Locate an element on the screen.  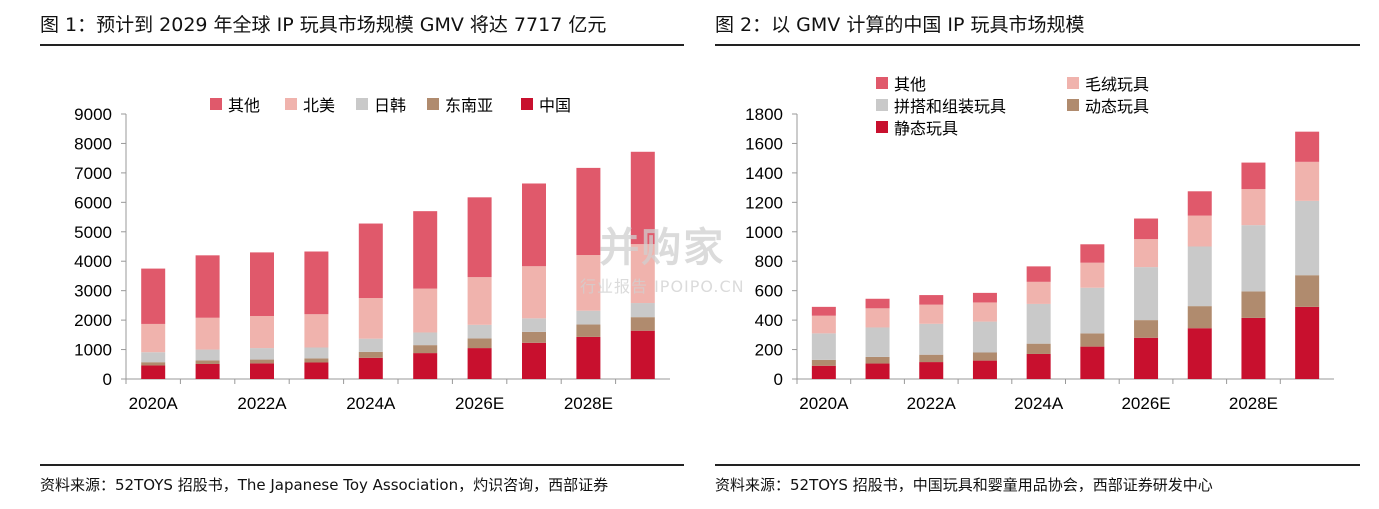
x-tick-label: 2028E is located at coordinates (1253, 403).